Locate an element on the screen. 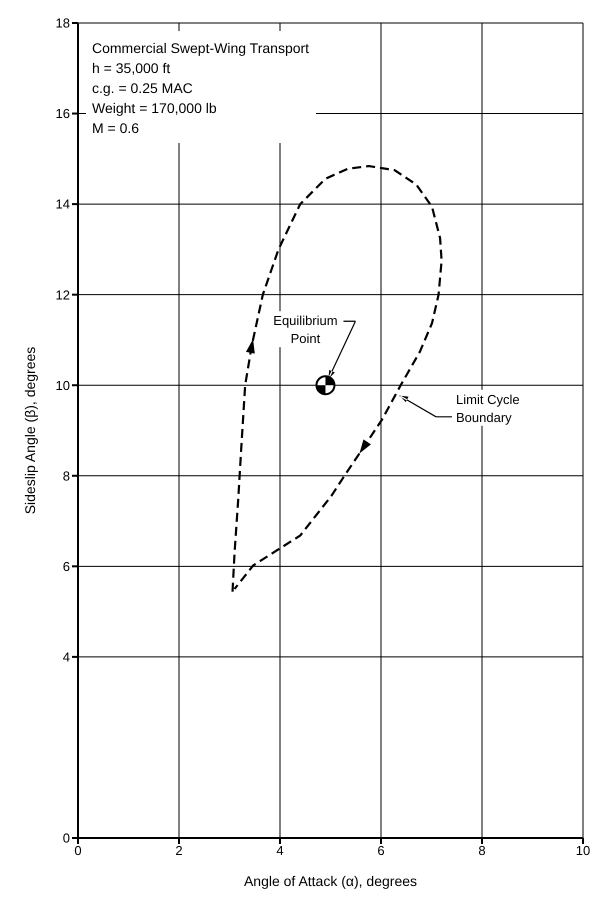 This screenshot has width=607, height=912. y-tick-label: 16 is located at coordinates (63, 114).